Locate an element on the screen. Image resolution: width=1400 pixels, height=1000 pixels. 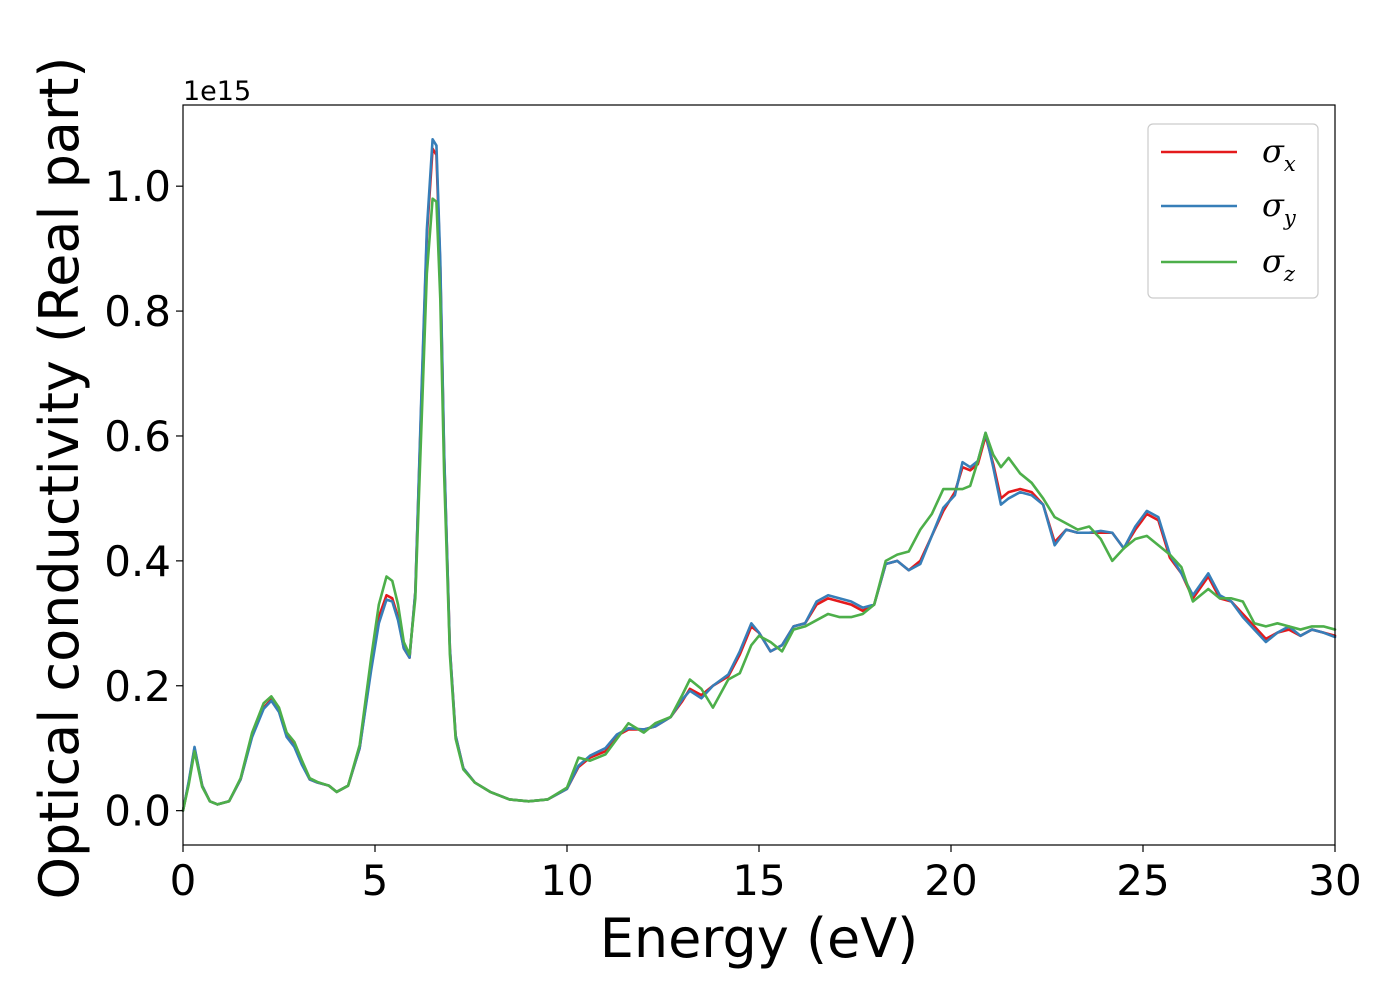
y-tick-label: 0.8 is located at coordinates (137, 311).